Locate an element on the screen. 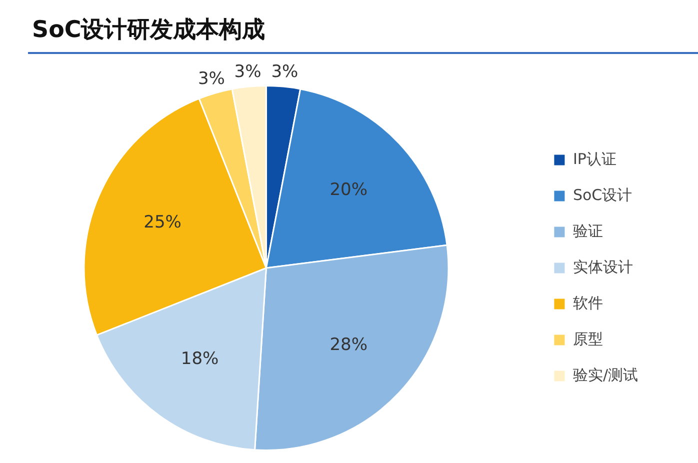 Image resolution: width=698 pixels, height=463 pixels. legend-label: 验实/测试 is located at coordinates (605, 375).